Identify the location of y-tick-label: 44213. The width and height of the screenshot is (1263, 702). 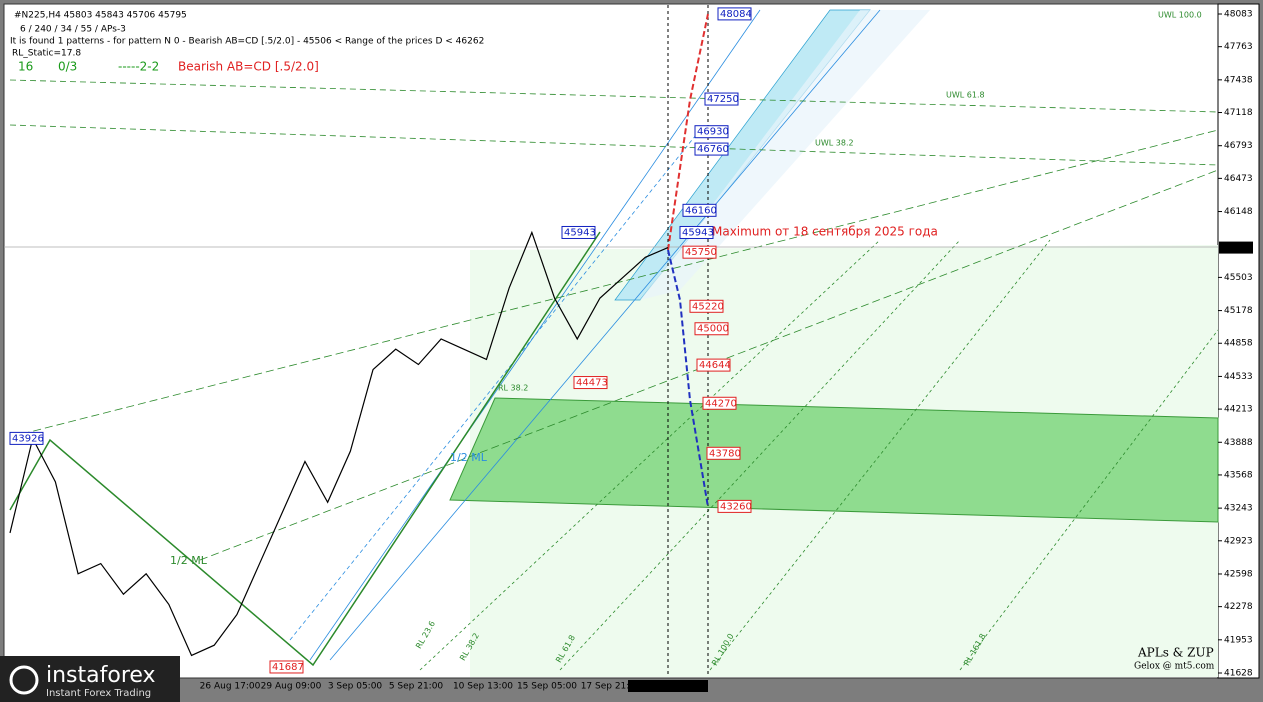
(1238, 410).